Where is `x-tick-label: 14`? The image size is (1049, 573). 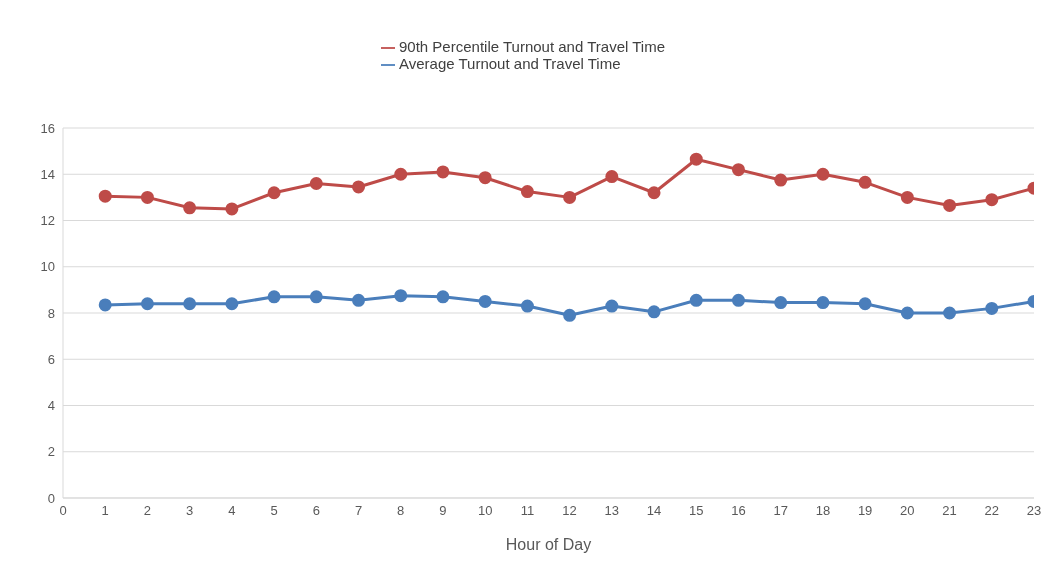
x-tick-label: 14 is located at coordinates (654, 511).